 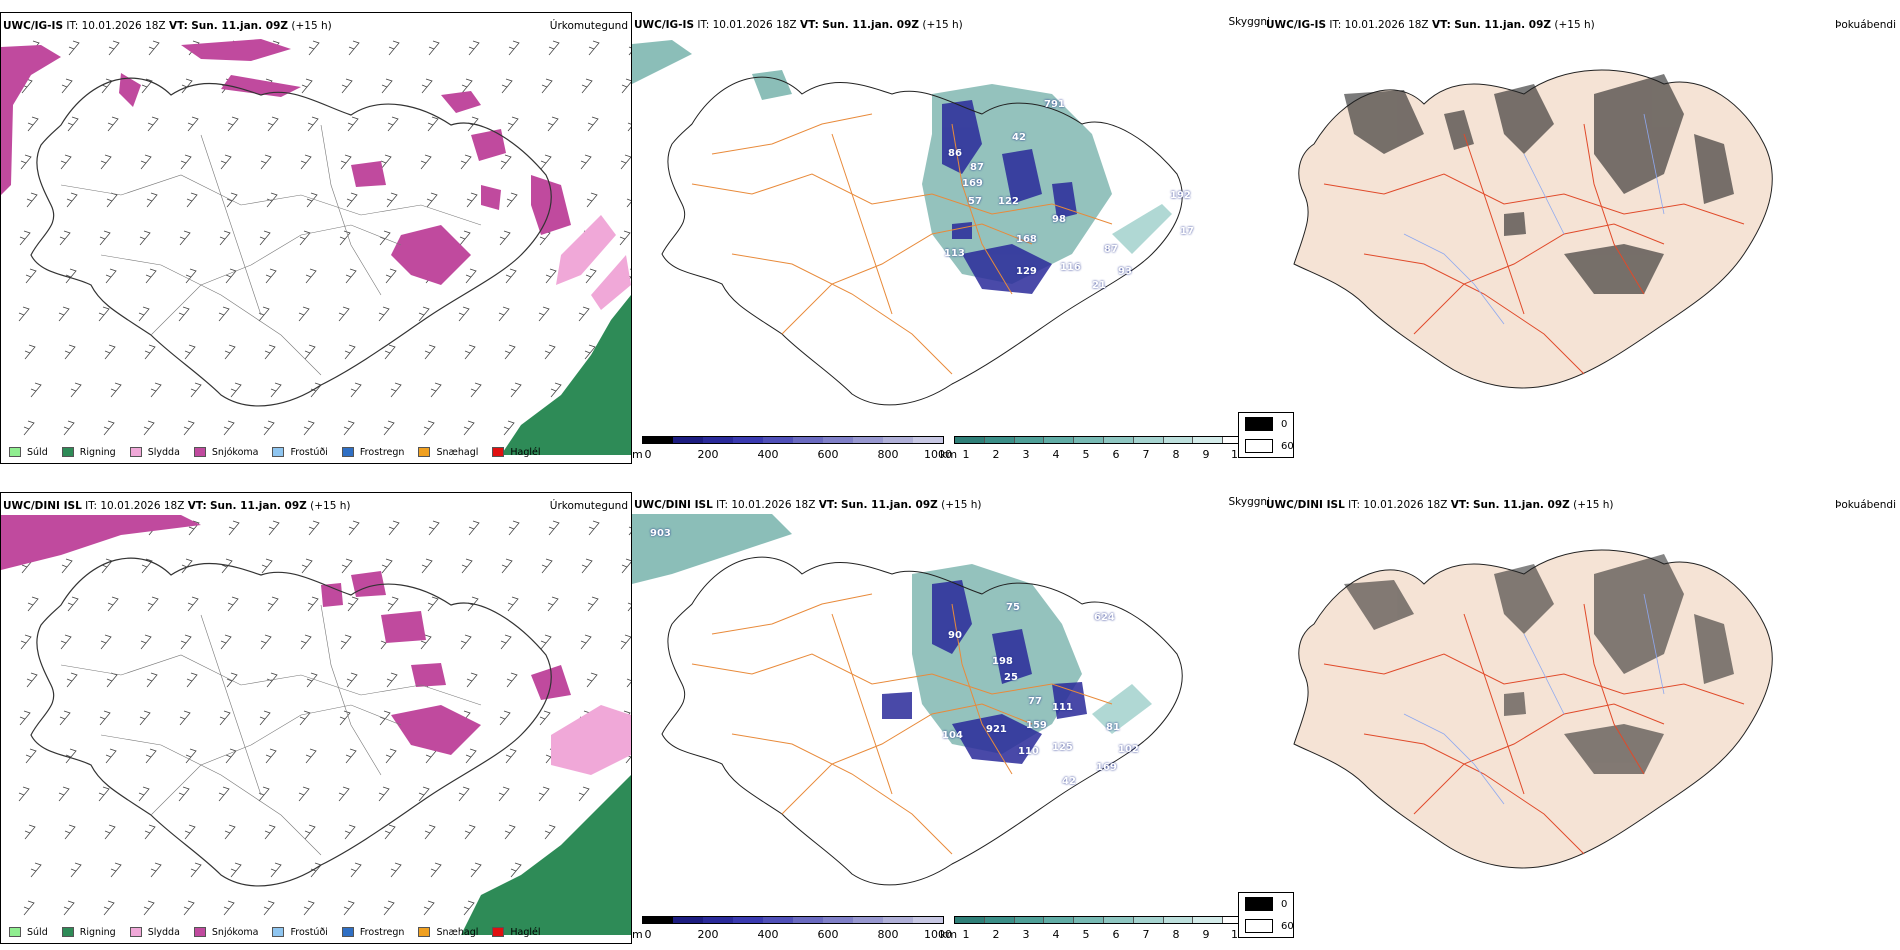 What do you see at coordinates (889, 505) in the screenshot?
I see `vt-value: Sun. 11.jan. 09Z` at bounding box center [889, 505].